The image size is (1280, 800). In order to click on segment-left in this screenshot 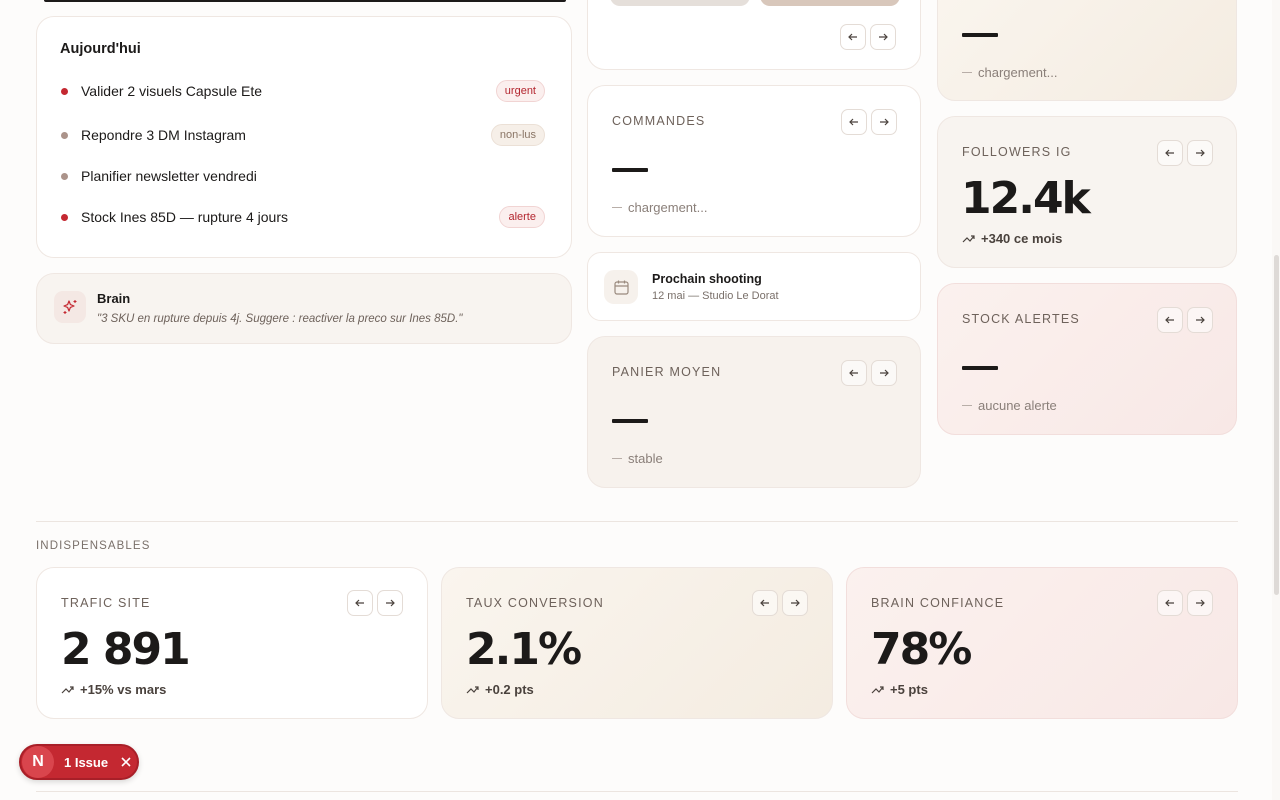, I will do `click(680, 3)`.